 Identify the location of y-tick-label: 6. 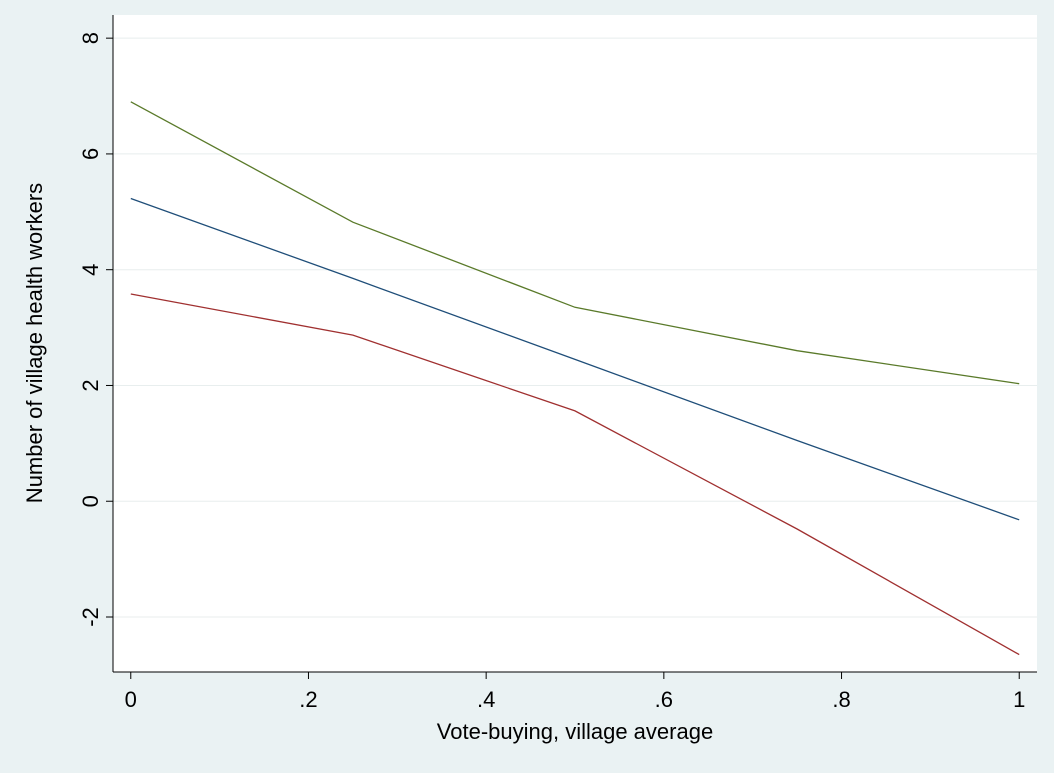
(90, 154).